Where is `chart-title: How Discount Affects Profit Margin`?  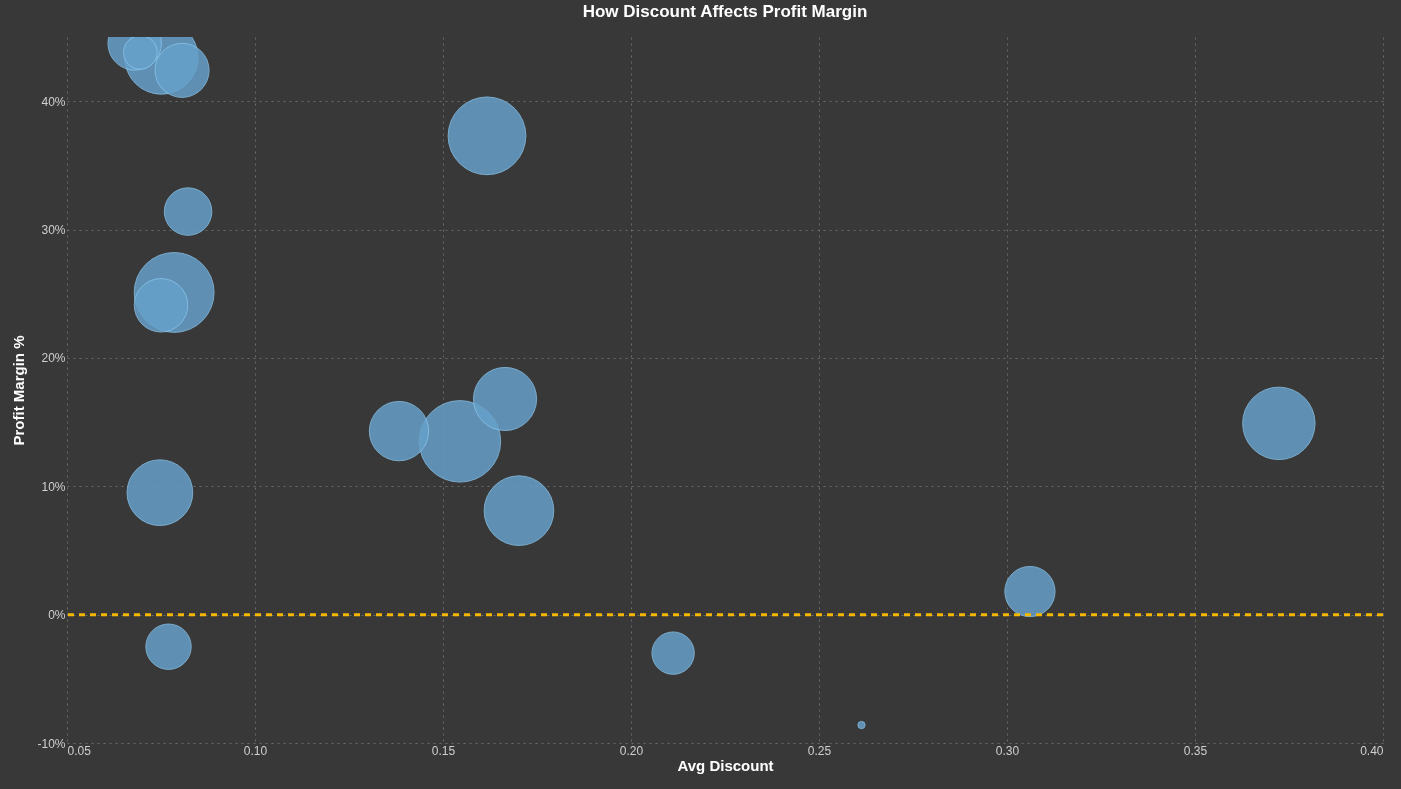
chart-title: How Discount Affects Profit Margin is located at coordinates (725, 11).